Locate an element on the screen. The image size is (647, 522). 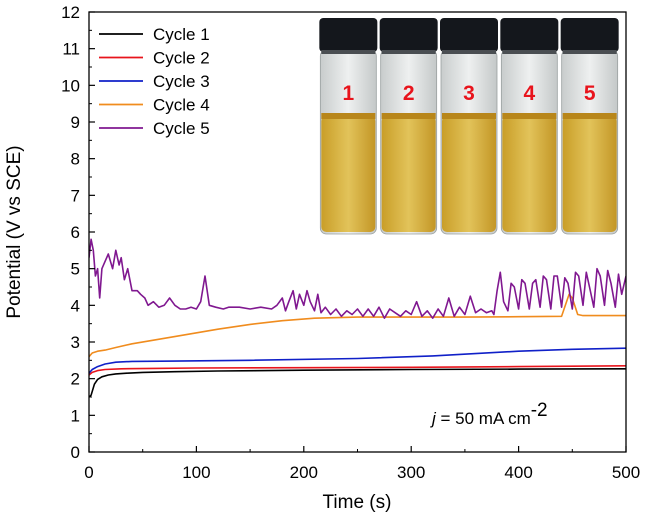
vial-label-1: 1 is located at coordinates (348, 93).